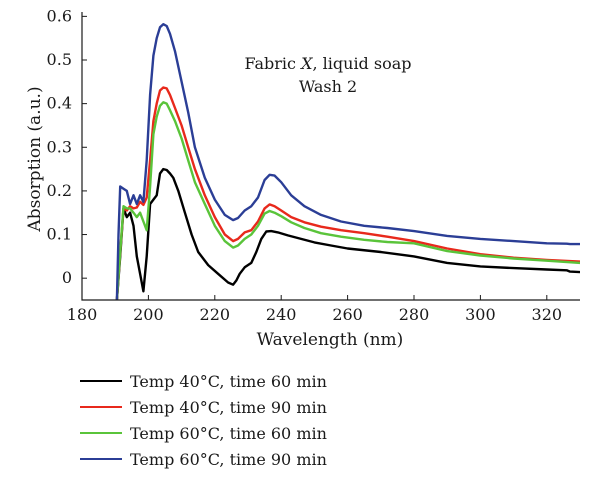 This screenshot has width=600, height=487. What do you see at coordinates (414, 314) in the screenshot?
I see `x-tick-label: 280` at bounding box center [414, 314].